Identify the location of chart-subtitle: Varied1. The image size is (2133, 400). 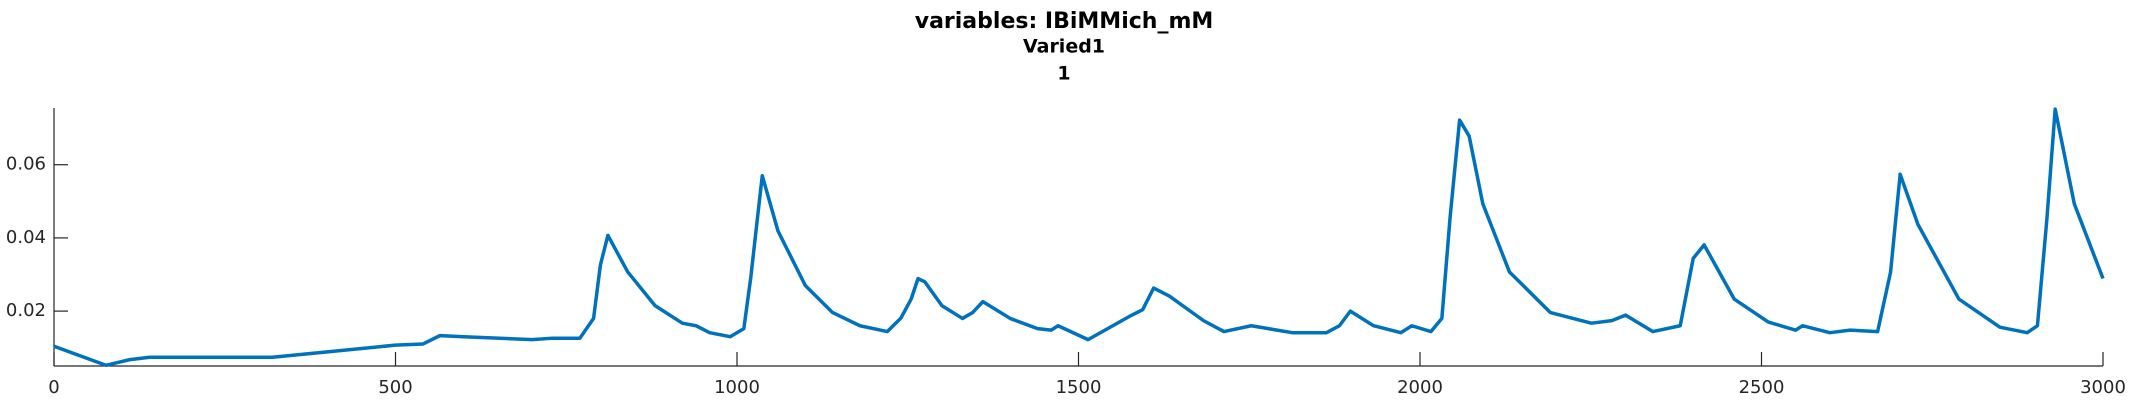
(1064, 47).